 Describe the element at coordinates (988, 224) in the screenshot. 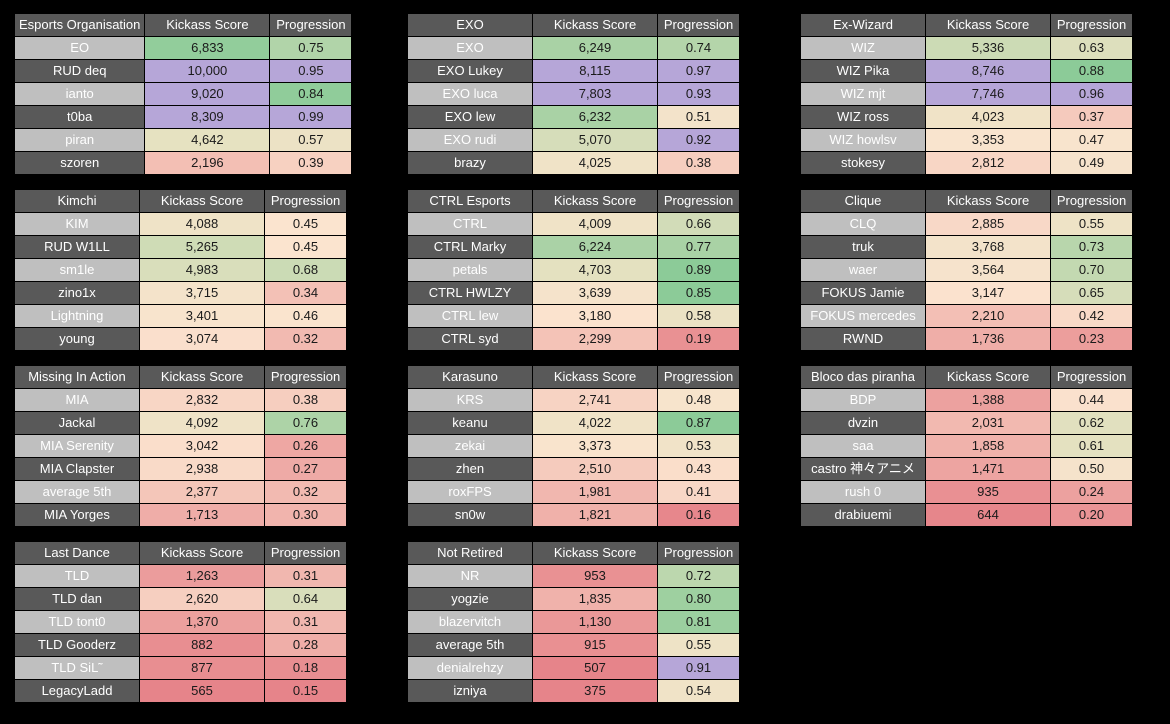

I see `kickass-score: 2,885` at that location.